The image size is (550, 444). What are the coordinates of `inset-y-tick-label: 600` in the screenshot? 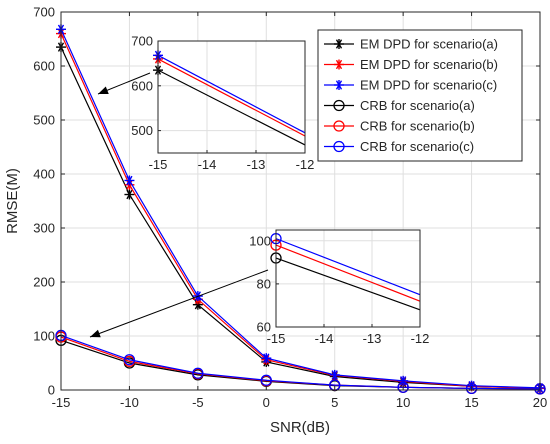 It's located at (142, 85).